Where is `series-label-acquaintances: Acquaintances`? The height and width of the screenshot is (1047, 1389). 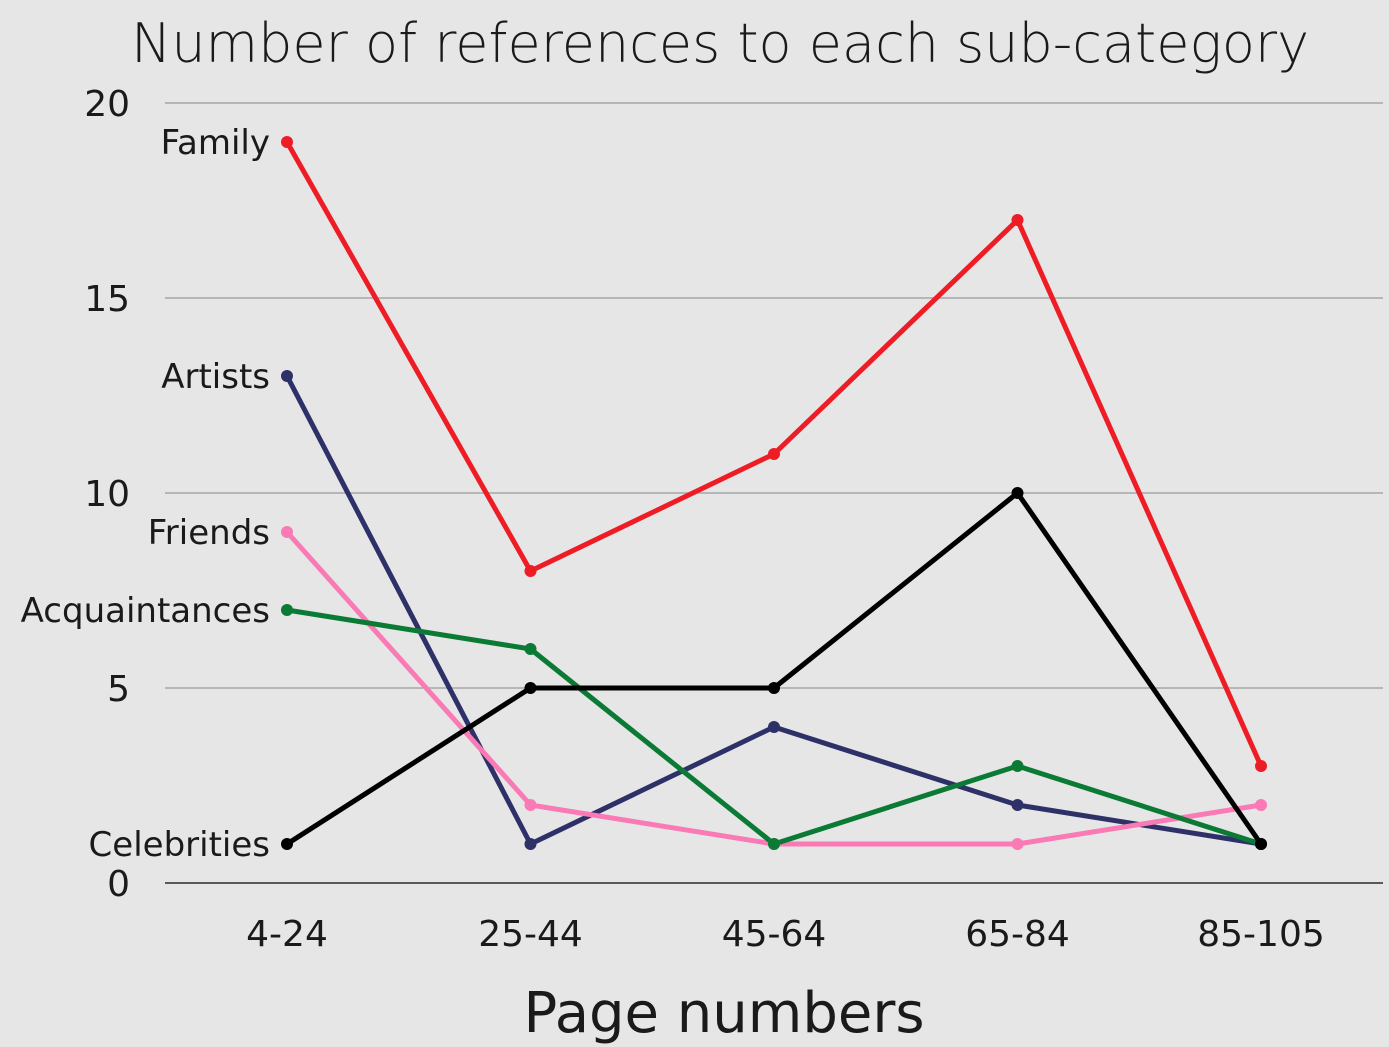 series-label-acquaintances: Acquaintances is located at coordinates (145, 611).